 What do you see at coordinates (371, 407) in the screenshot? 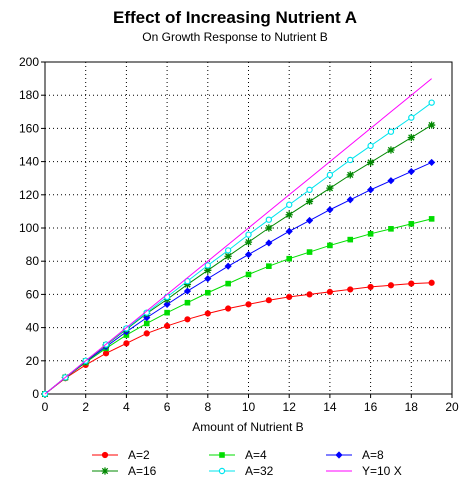
I see `x-tick-label: 16` at bounding box center [371, 407].